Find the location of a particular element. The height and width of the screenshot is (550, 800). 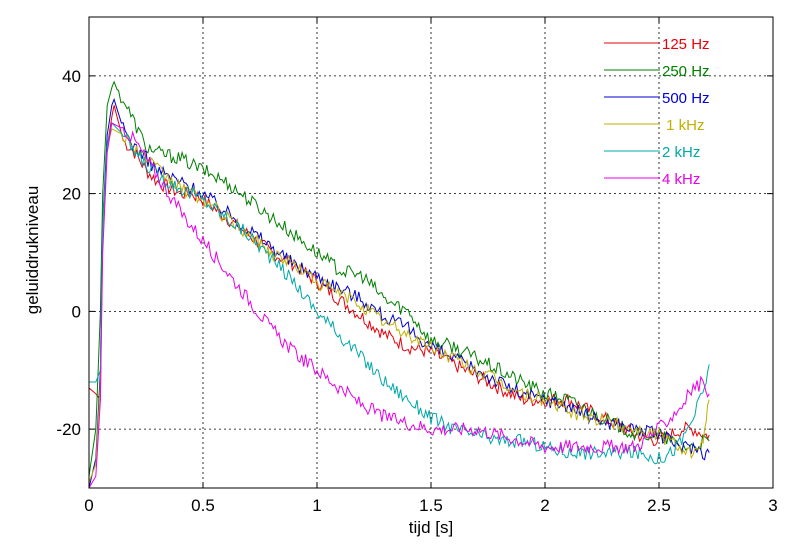

x-tick-label: 2 is located at coordinates (544, 505).